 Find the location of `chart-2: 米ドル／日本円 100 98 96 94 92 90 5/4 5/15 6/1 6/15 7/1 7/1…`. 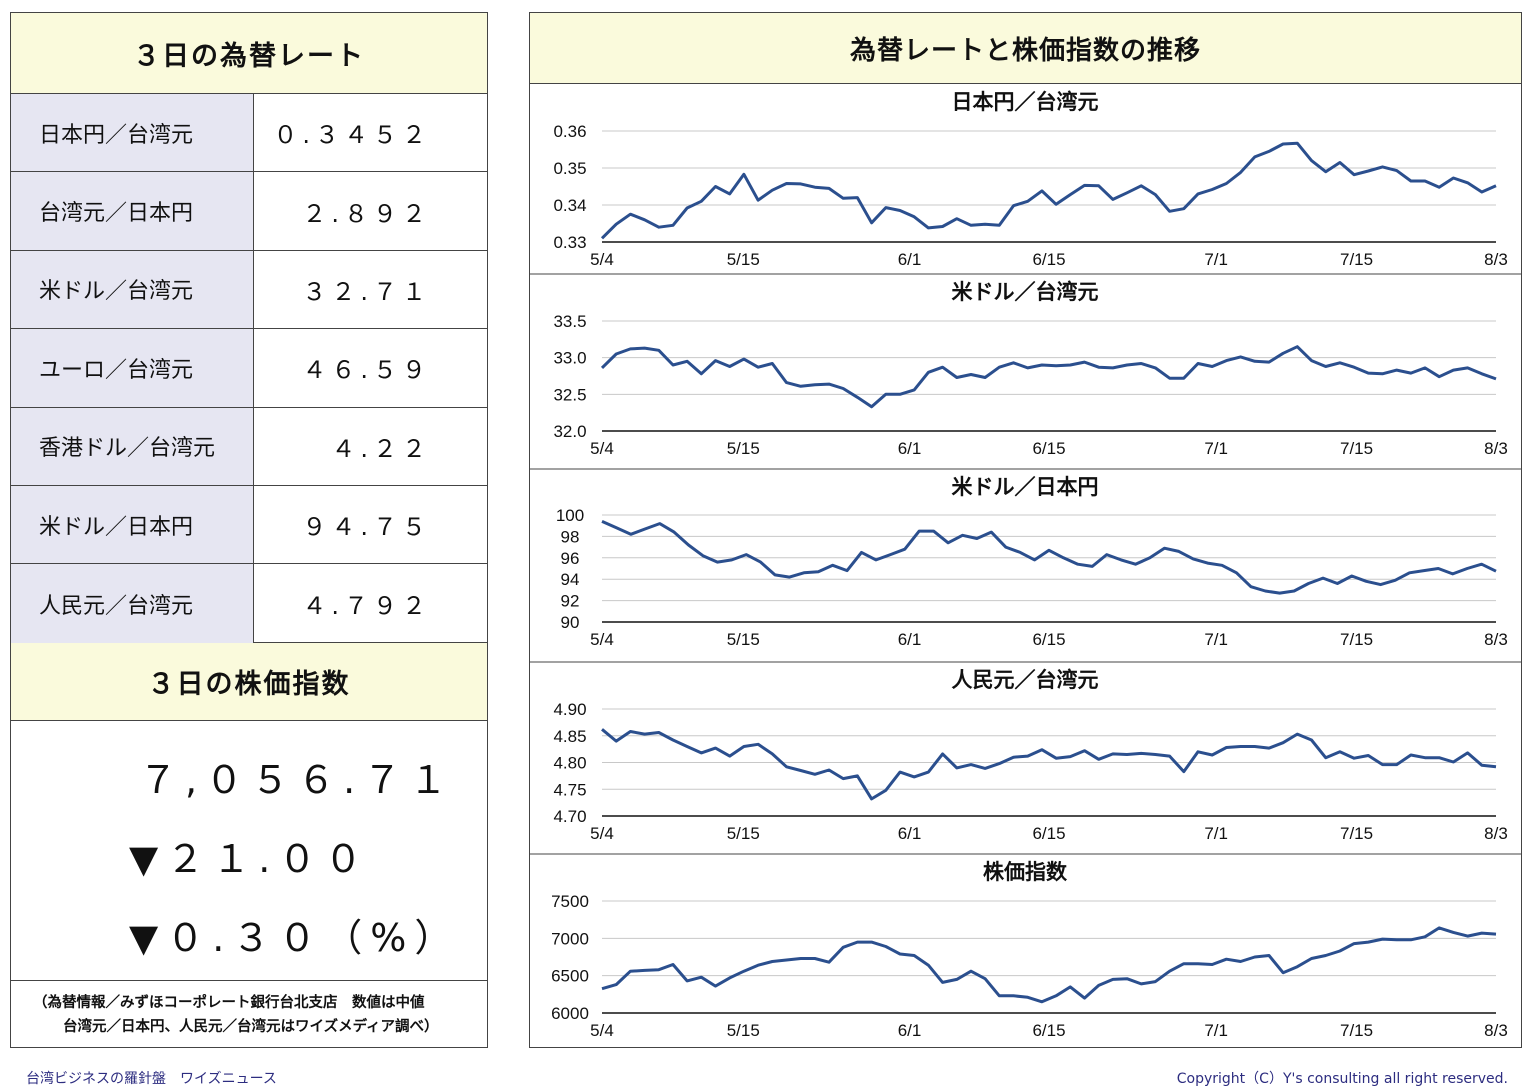

chart-2: 米ドル／日本円 100 98 96 94 92 90 5/4 5/15 6/1 6/15 7/1 7/1… is located at coordinates (1025, 558).